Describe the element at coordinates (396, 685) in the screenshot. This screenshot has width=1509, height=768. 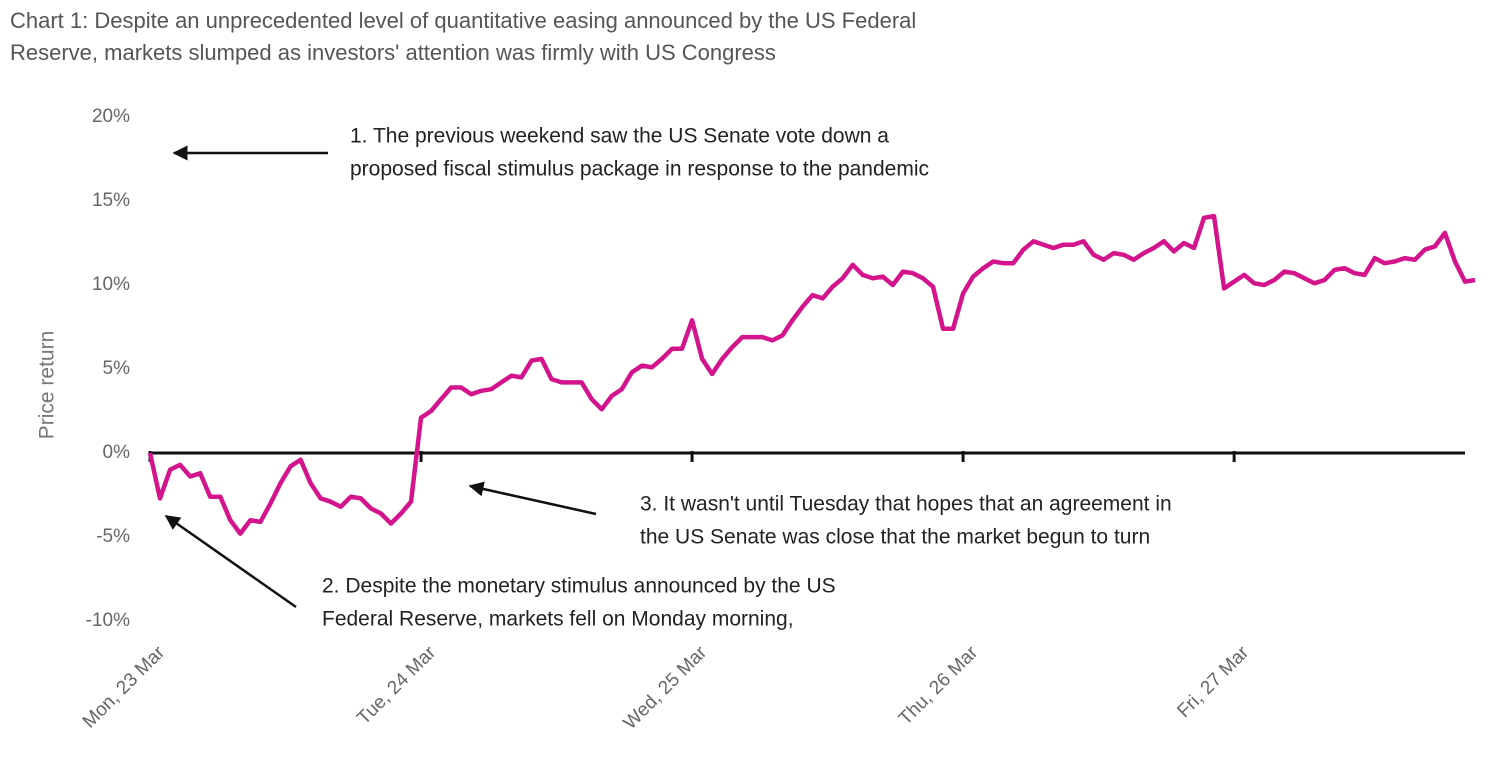
I see `x-tick-label: Tue, 24 Mar` at that location.